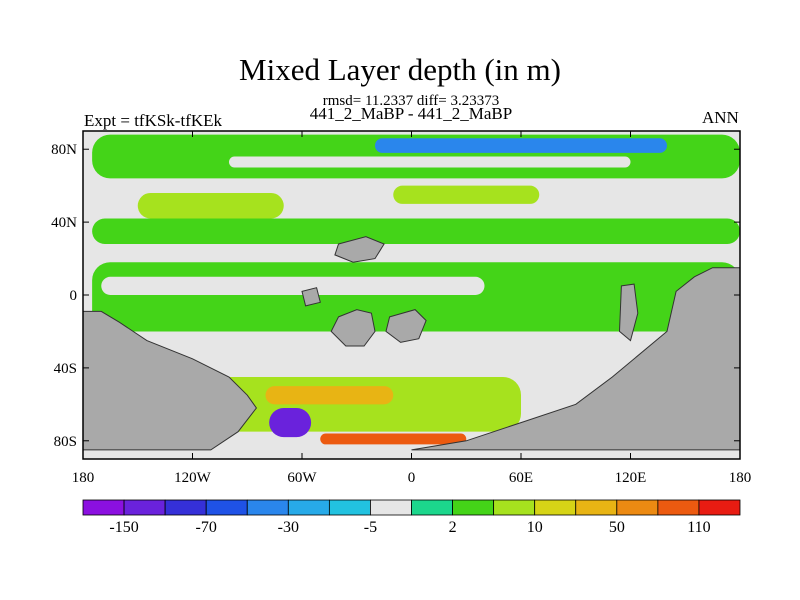 The width and height of the screenshot is (800, 600). I want to click on y-tick-label-3: 40S, so click(65, 369).